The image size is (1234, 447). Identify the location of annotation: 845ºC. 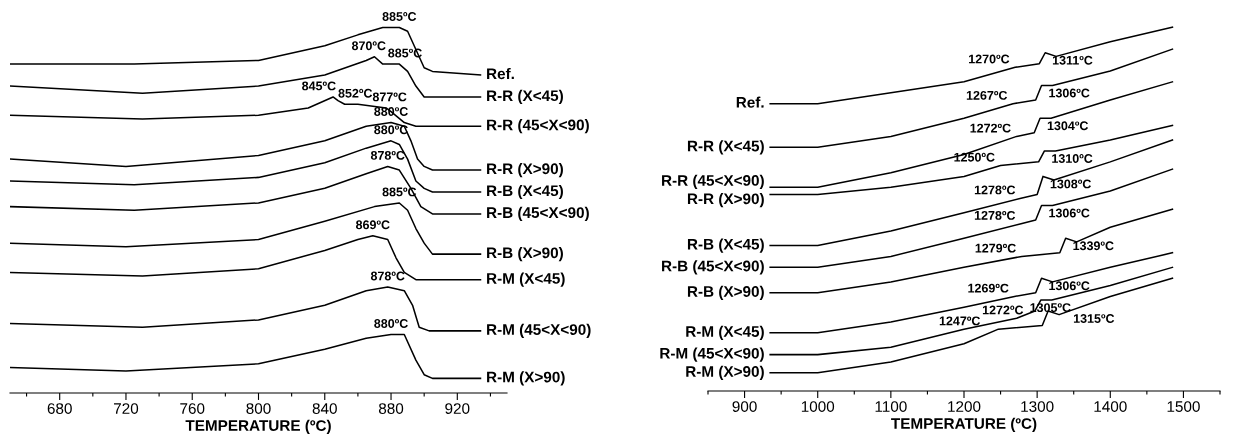
(319, 86).